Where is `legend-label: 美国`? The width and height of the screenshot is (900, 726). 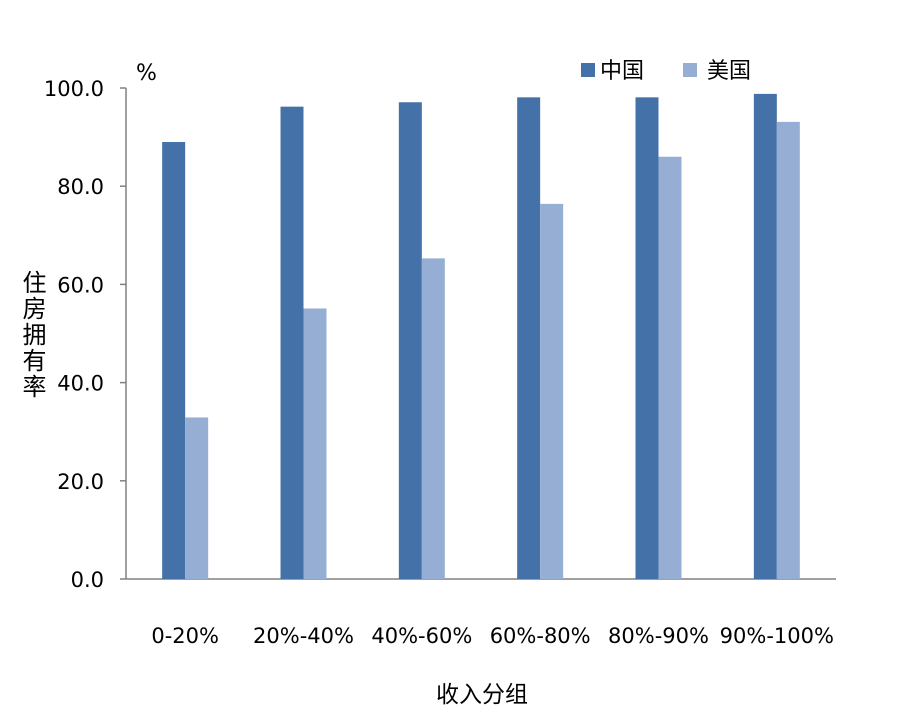
legend-label: 美国 is located at coordinates (729, 71).